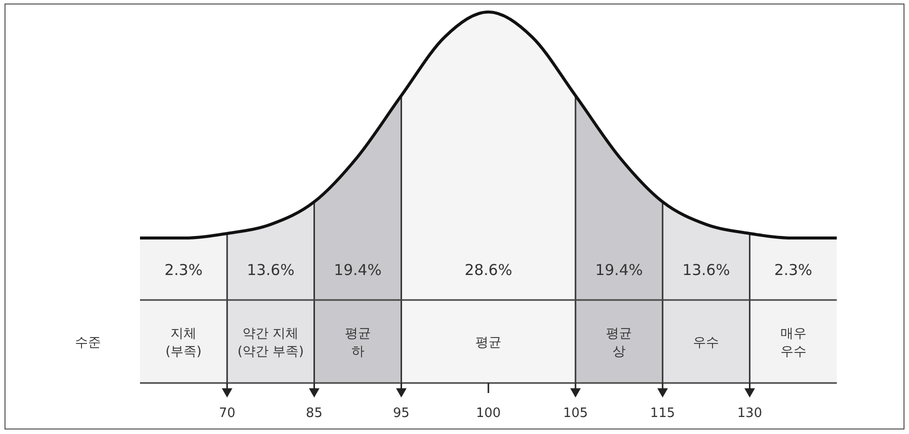 Image resolution: width=909 pixels, height=434 pixels. I want to click on text: 수준, so click(88, 343).